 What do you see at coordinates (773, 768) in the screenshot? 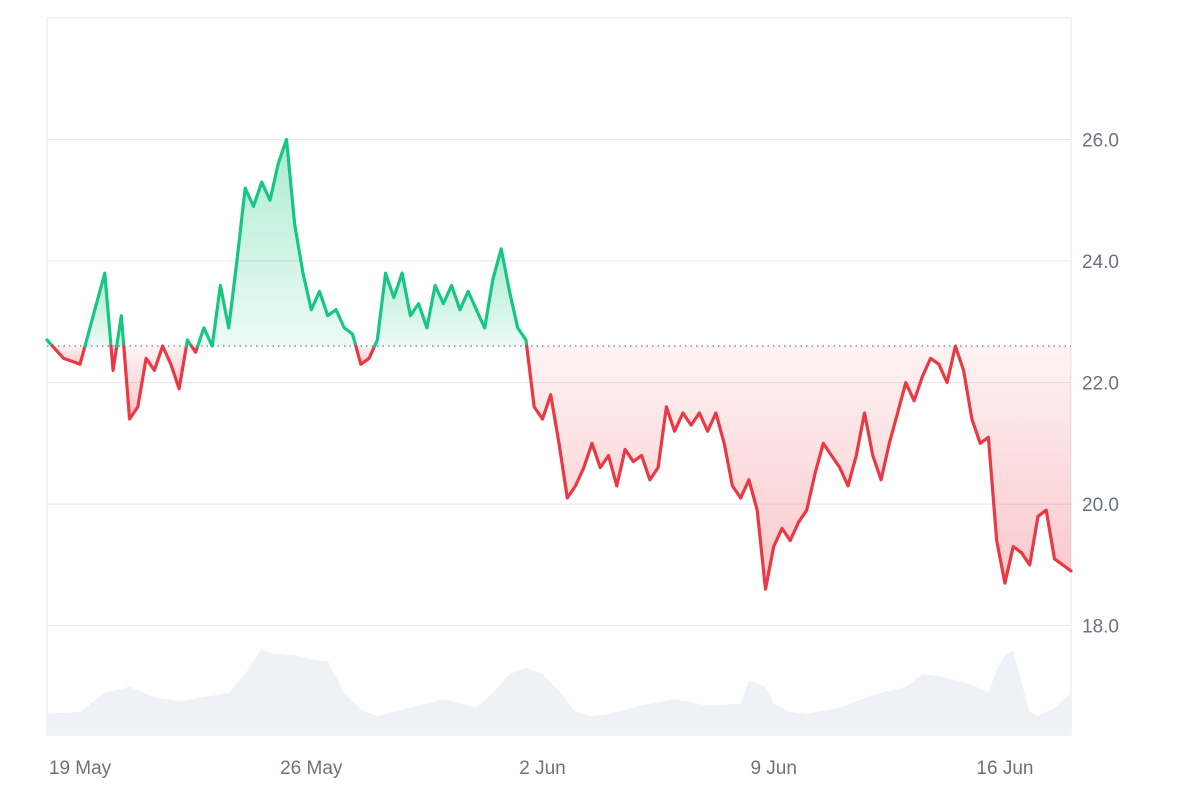
I see `x-tick-label: 9 Jun` at bounding box center [773, 768].